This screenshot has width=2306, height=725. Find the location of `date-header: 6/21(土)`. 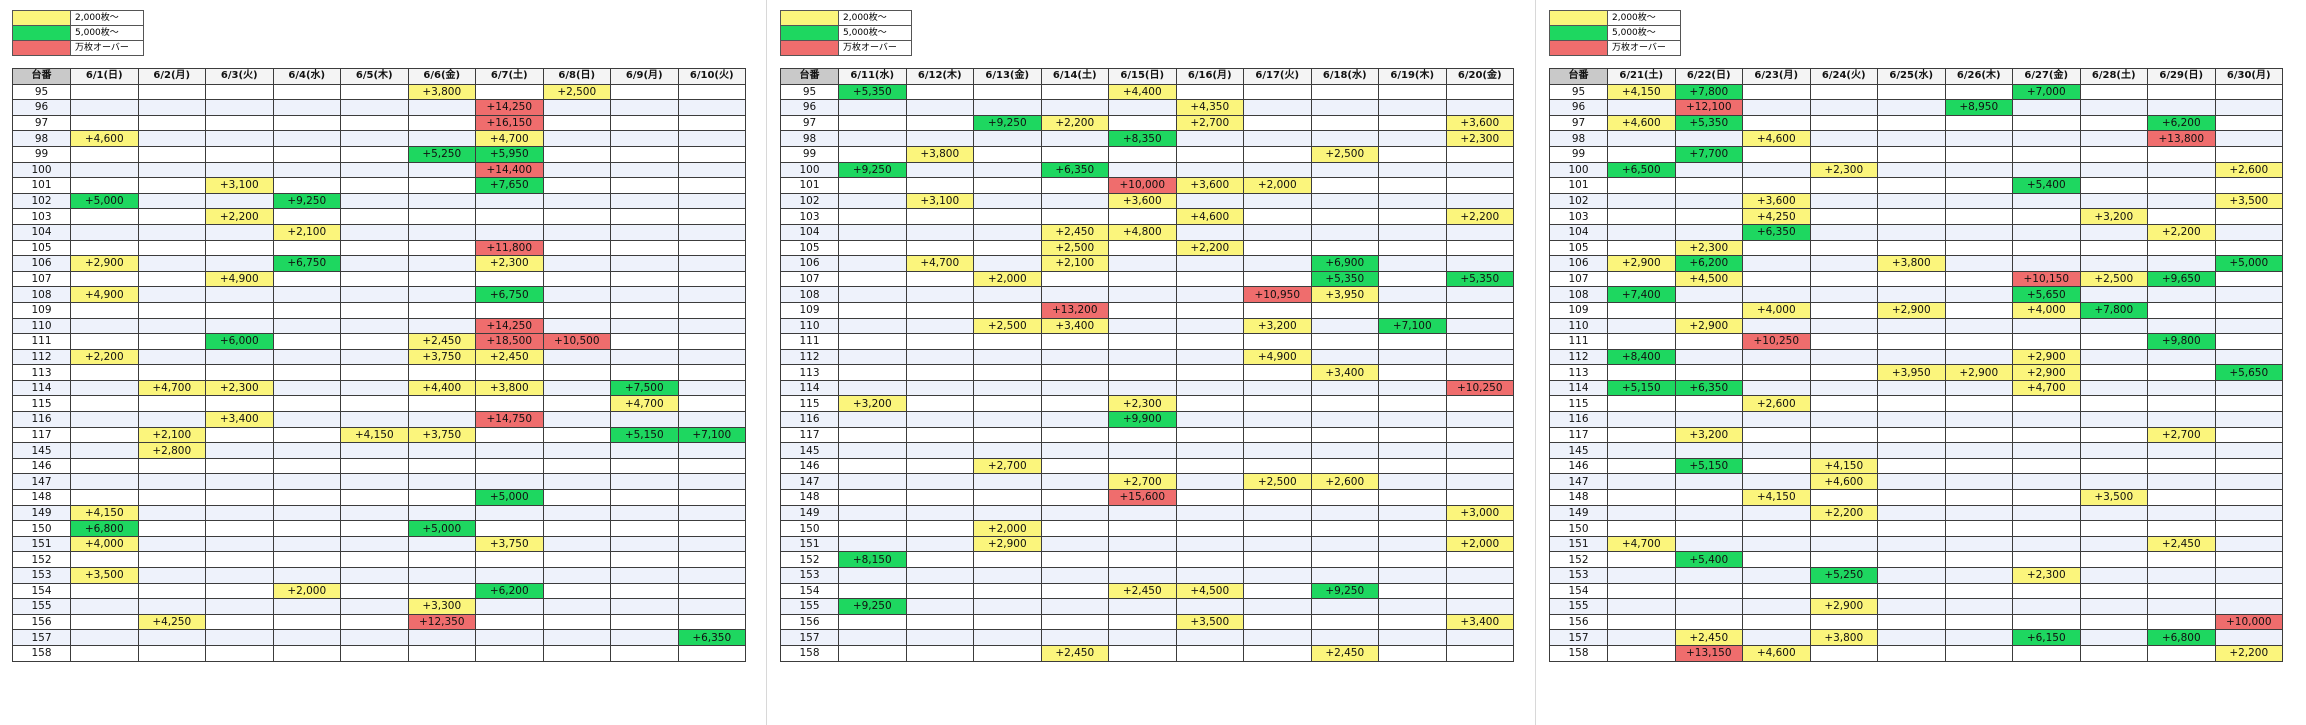

date-header: 6/21(土) is located at coordinates (1641, 76).